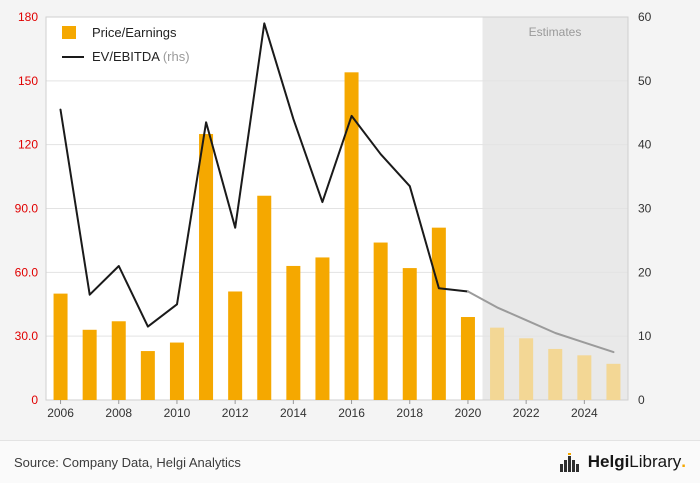 The image size is (700, 483). I want to click on legend-label-price-earnings: Price/Earnings, so click(134, 32).